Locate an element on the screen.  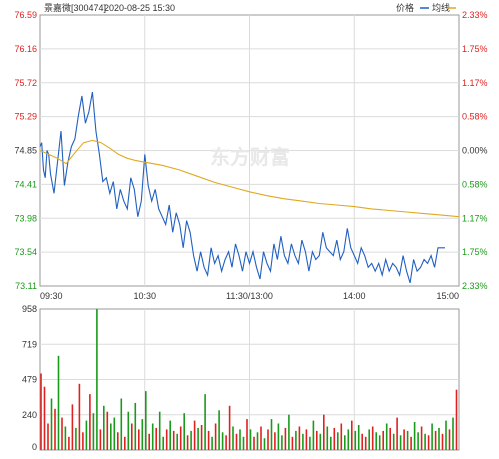
volume-tick-label: 240 is located at coordinates (29, 415).